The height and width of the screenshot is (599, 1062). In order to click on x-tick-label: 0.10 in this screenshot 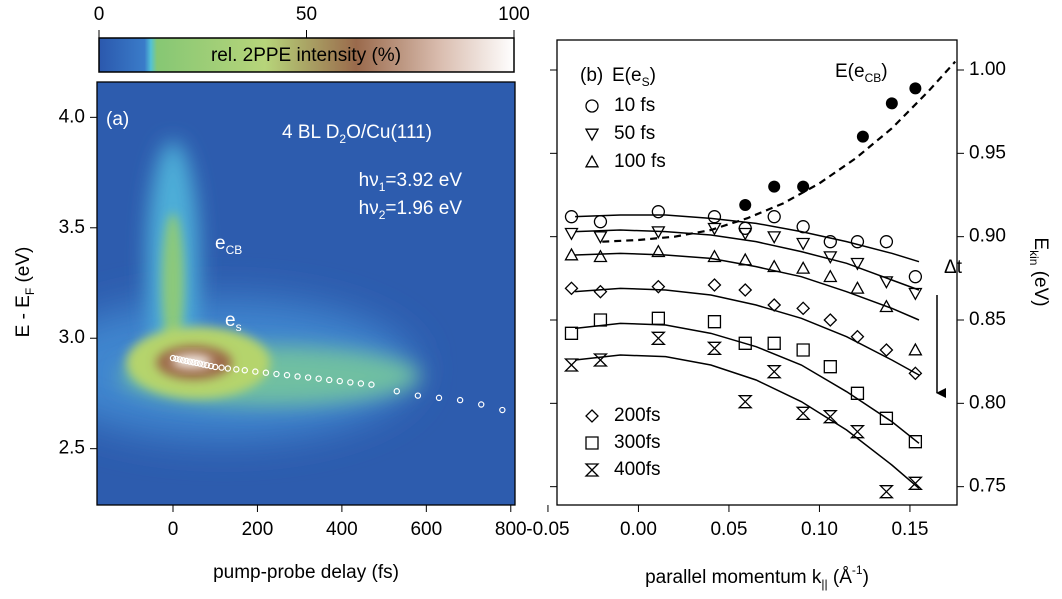, I will do `click(819, 529)`.